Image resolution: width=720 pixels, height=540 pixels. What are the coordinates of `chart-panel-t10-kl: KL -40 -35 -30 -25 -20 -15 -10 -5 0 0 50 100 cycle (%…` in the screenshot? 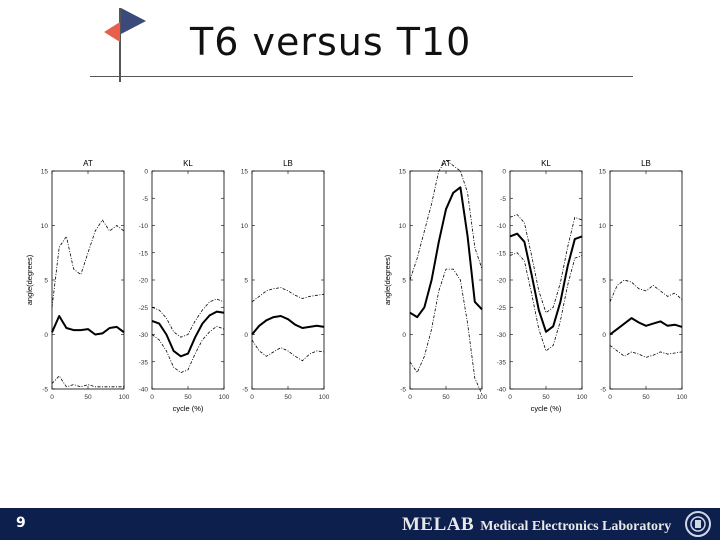 It's located at (542, 286).